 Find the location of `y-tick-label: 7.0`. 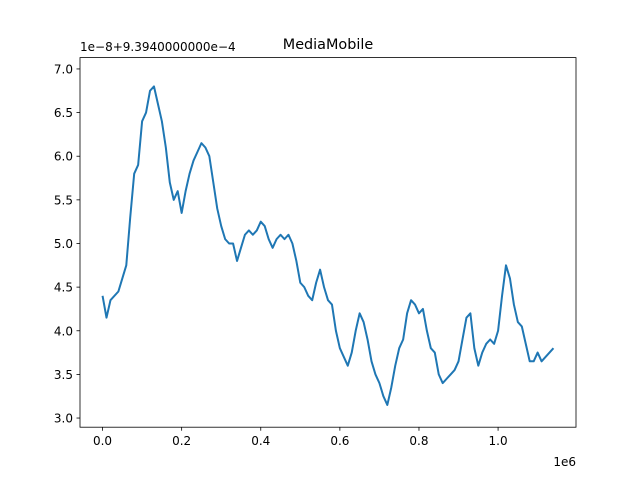

y-tick-label: 7.0 is located at coordinates (63, 69).